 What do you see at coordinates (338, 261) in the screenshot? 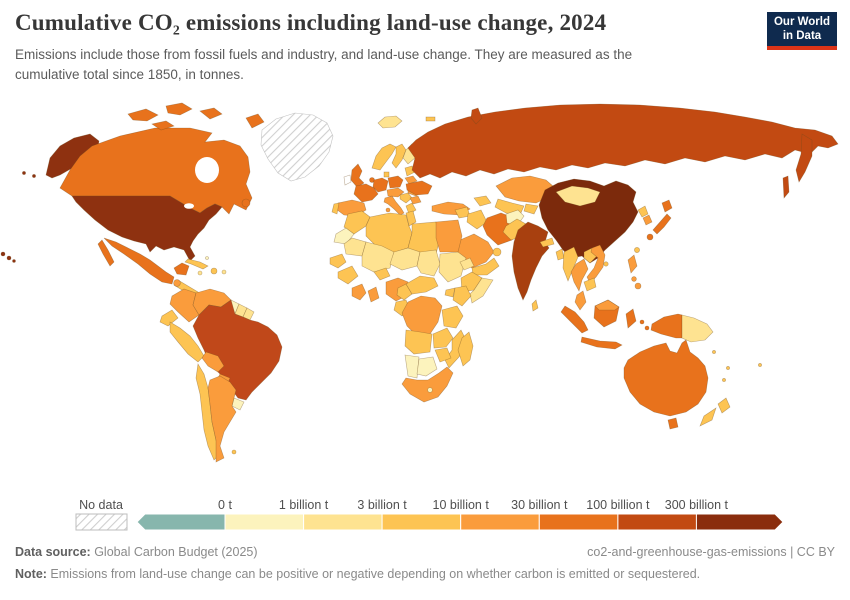
I see `region-senegal` at bounding box center [338, 261].